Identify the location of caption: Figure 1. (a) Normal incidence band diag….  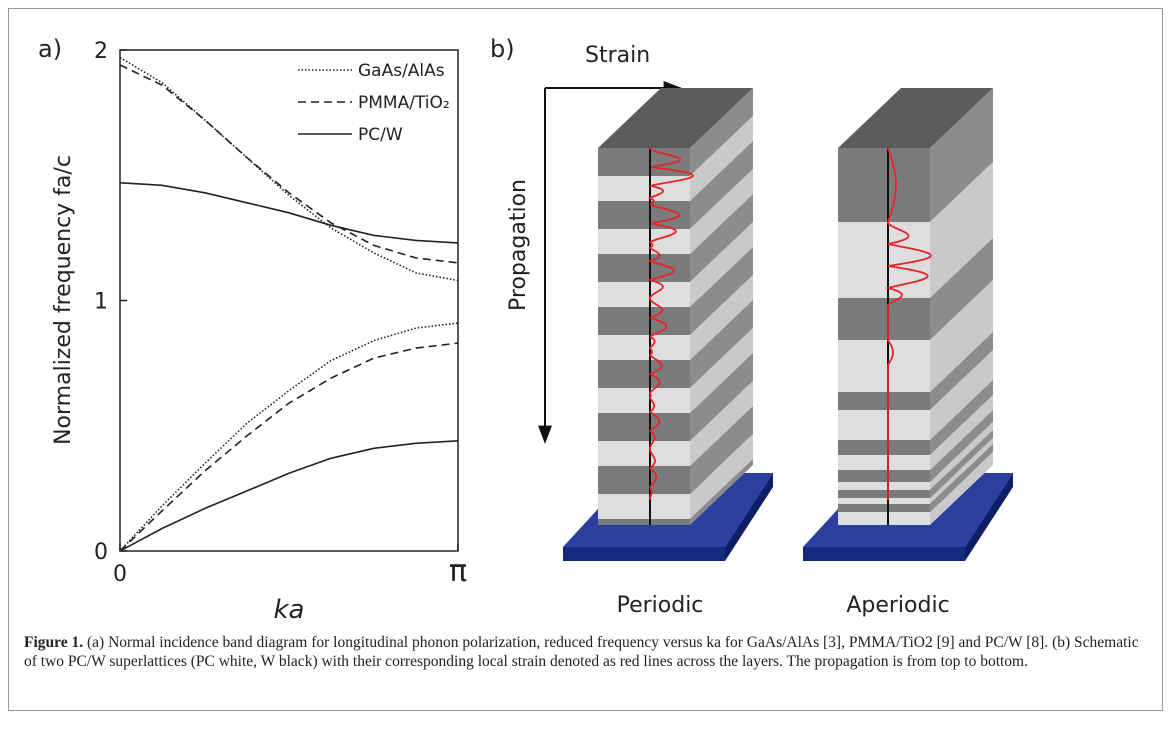
(584, 652).